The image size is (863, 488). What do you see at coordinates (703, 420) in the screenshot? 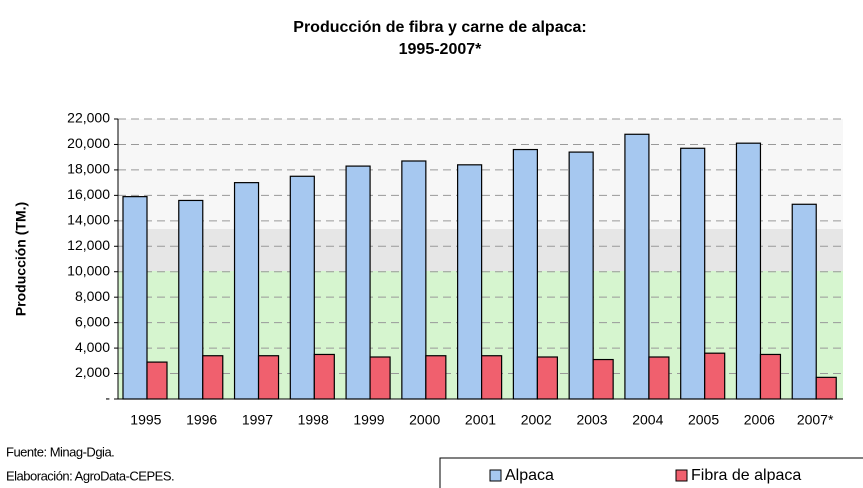
I see `x-tick-label: 2005` at bounding box center [703, 420].